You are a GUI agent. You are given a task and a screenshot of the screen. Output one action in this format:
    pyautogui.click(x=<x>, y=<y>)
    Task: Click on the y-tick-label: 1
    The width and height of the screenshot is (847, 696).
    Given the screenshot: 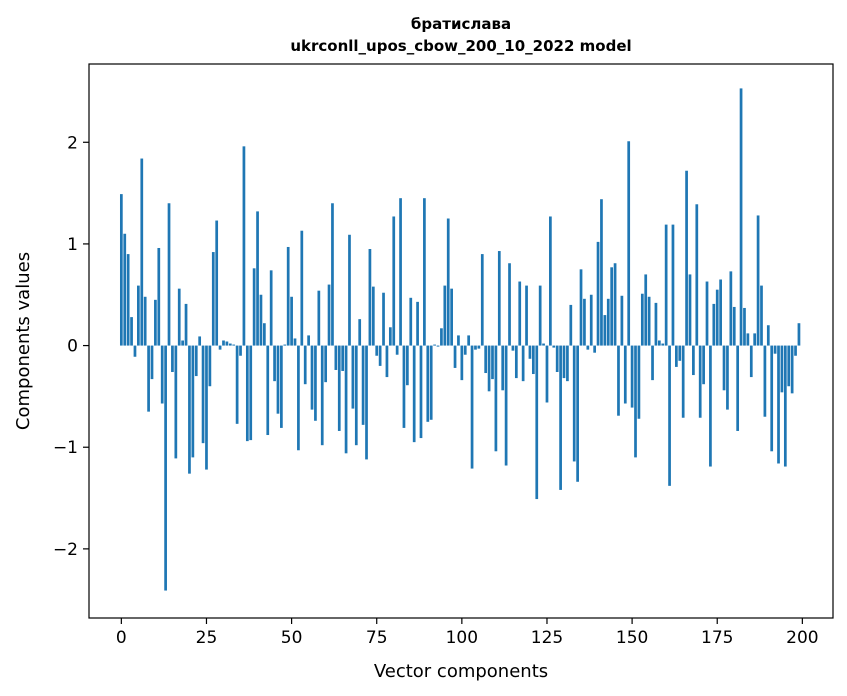 What is the action you would take?
    pyautogui.click(x=72, y=245)
    